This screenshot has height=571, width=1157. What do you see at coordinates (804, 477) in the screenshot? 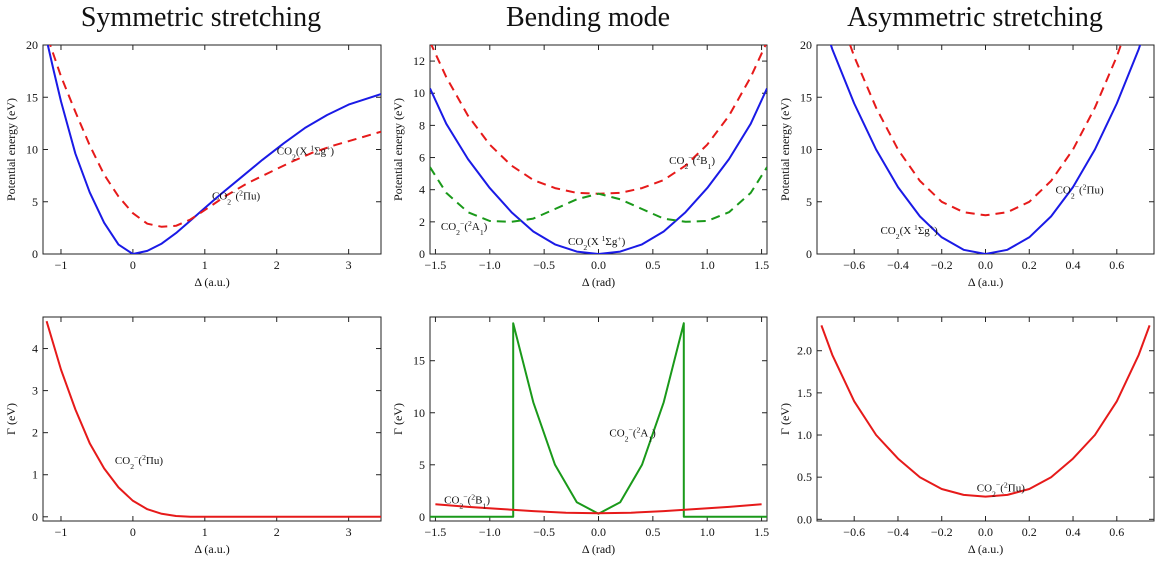
I see `y-tick-label: 0.5` at bounding box center [804, 477].